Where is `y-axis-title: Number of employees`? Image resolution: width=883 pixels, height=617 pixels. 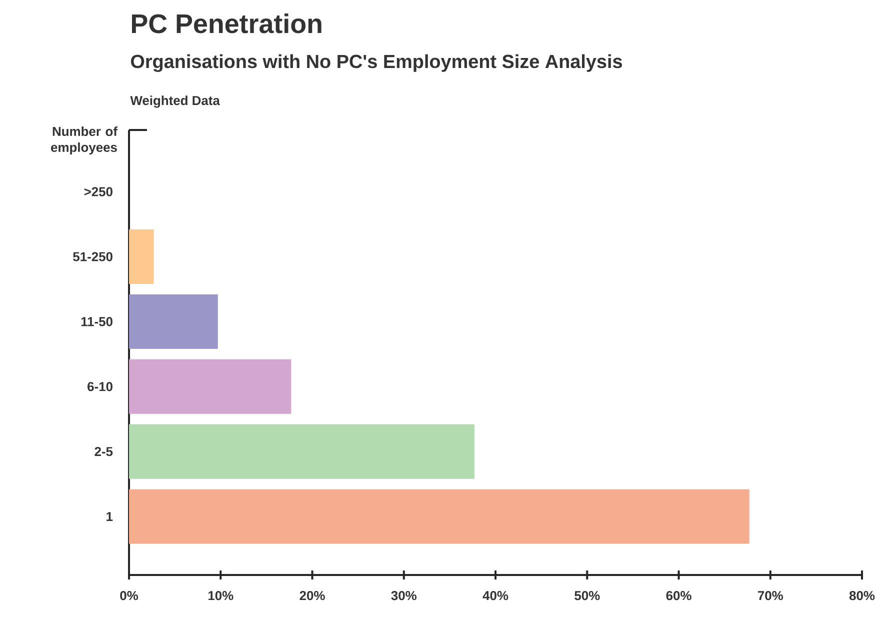
y-axis-title: Number of employees is located at coordinates (84, 140).